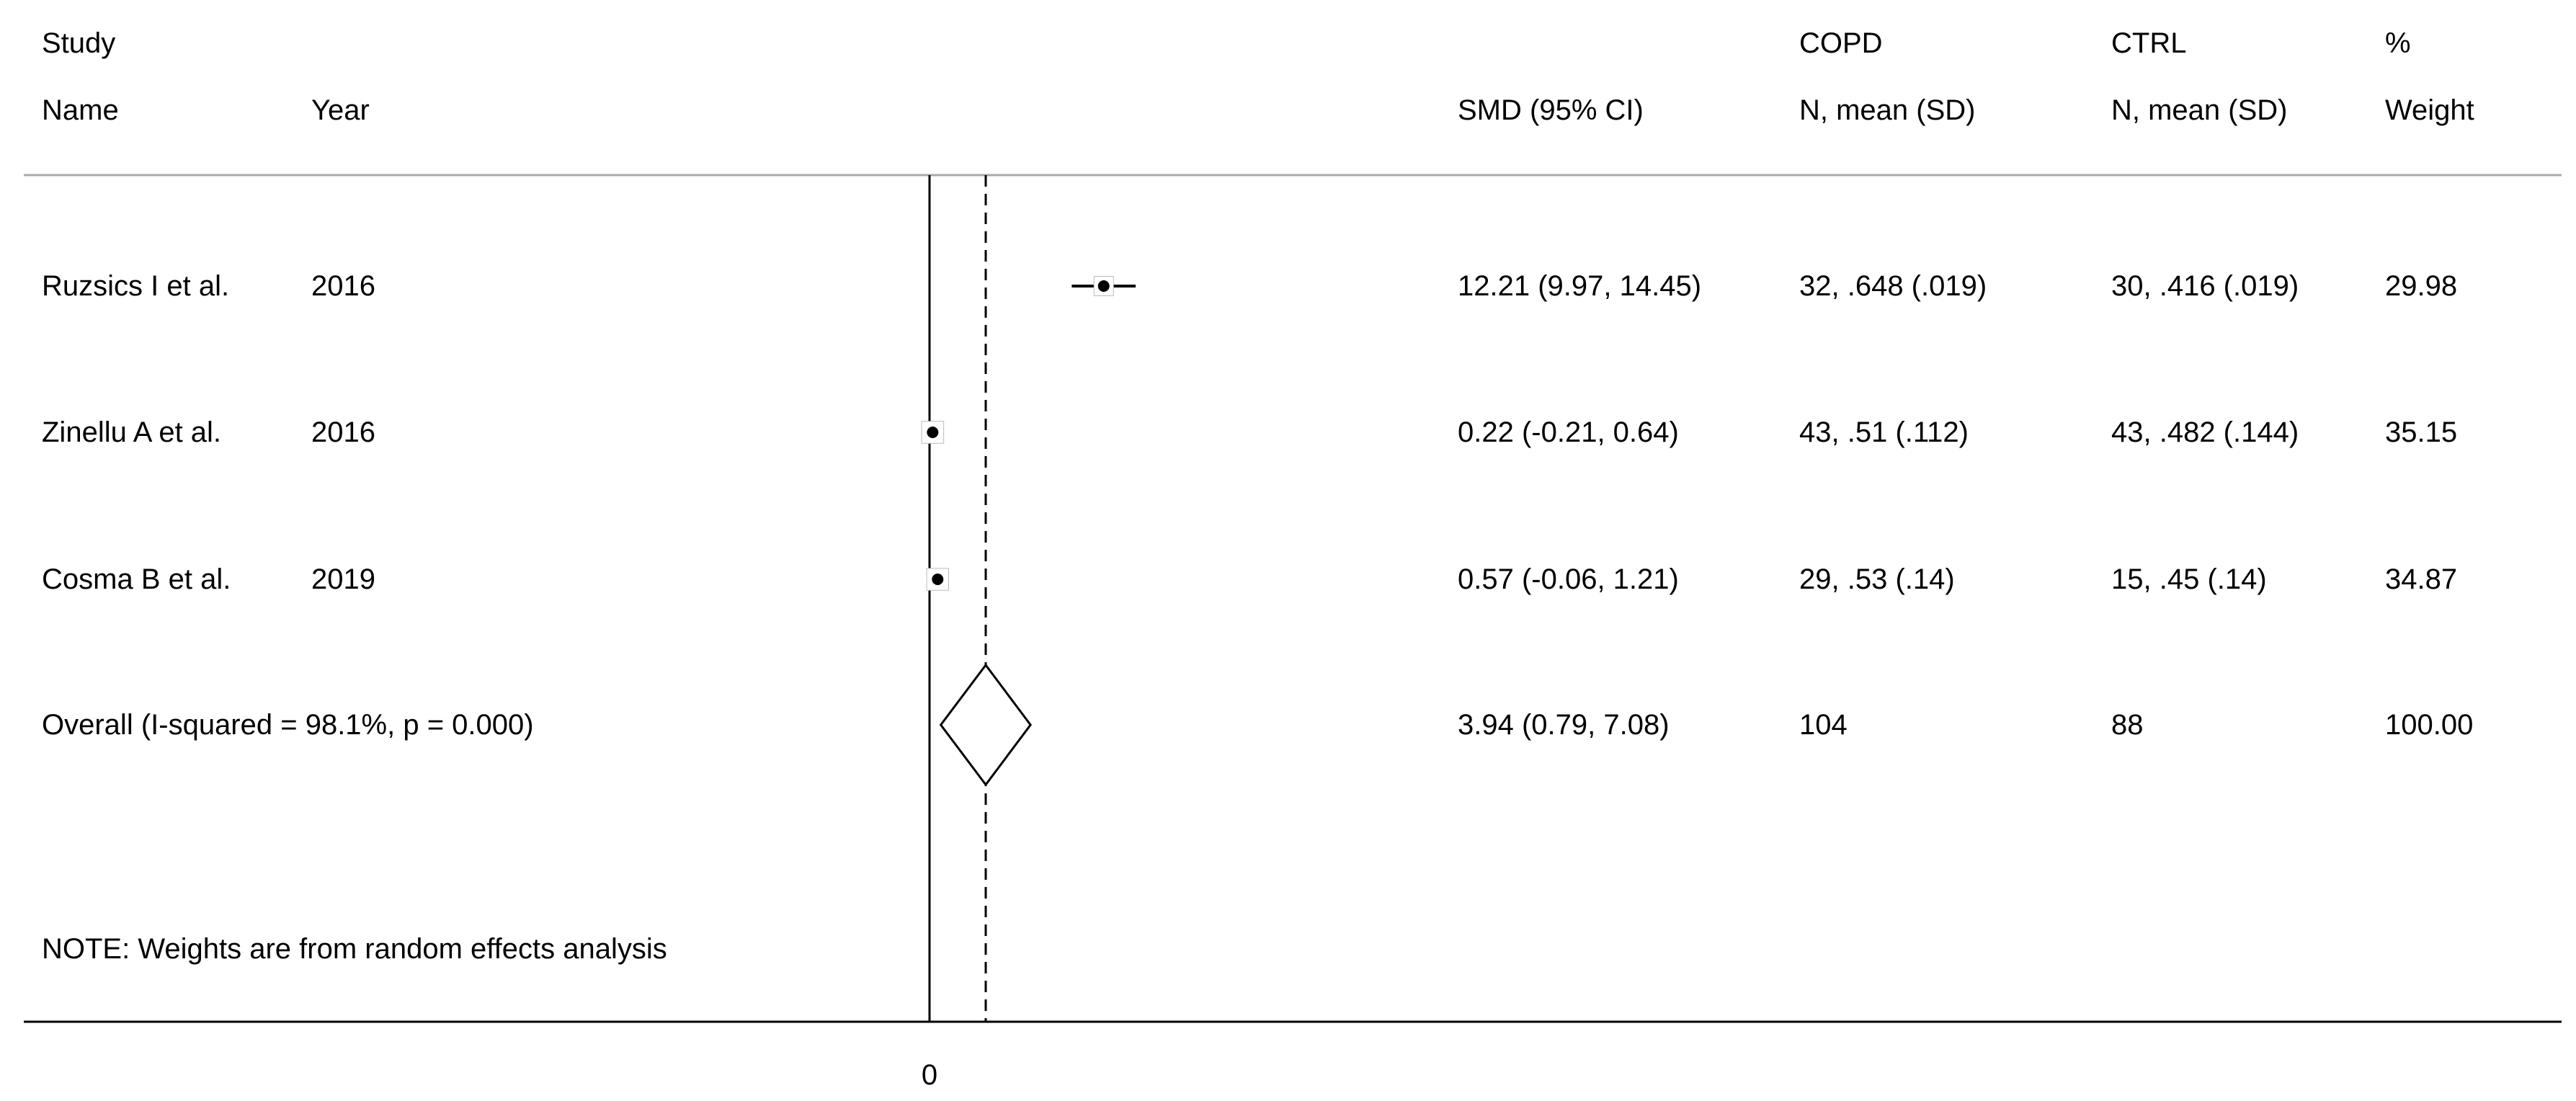 This screenshot has width=2576, height=1101. What do you see at coordinates (2429, 725) in the screenshot?
I see `overall-weight: 100.00` at bounding box center [2429, 725].